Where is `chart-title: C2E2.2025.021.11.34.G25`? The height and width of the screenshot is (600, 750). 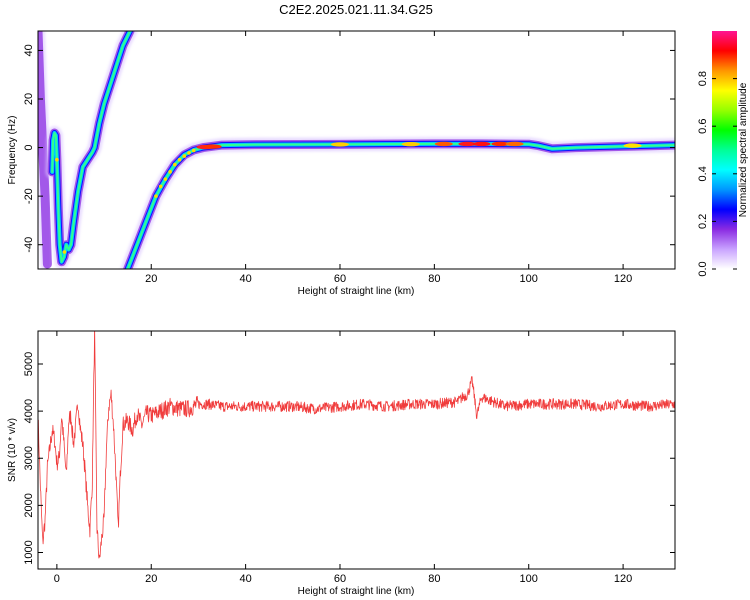
chart-title: C2E2.2025.021.11.34.G25 is located at coordinates (356, 9).